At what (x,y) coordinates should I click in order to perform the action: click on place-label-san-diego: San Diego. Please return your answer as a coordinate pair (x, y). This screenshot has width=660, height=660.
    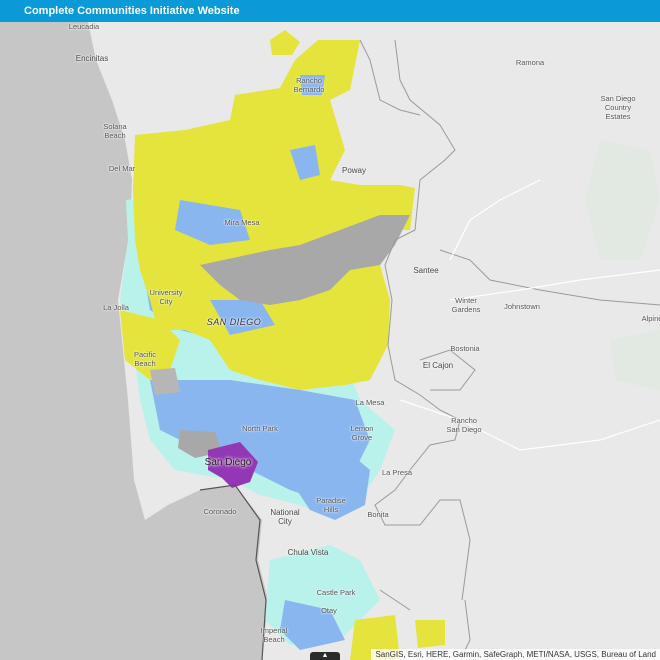
    Looking at the image, I should click on (228, 462).